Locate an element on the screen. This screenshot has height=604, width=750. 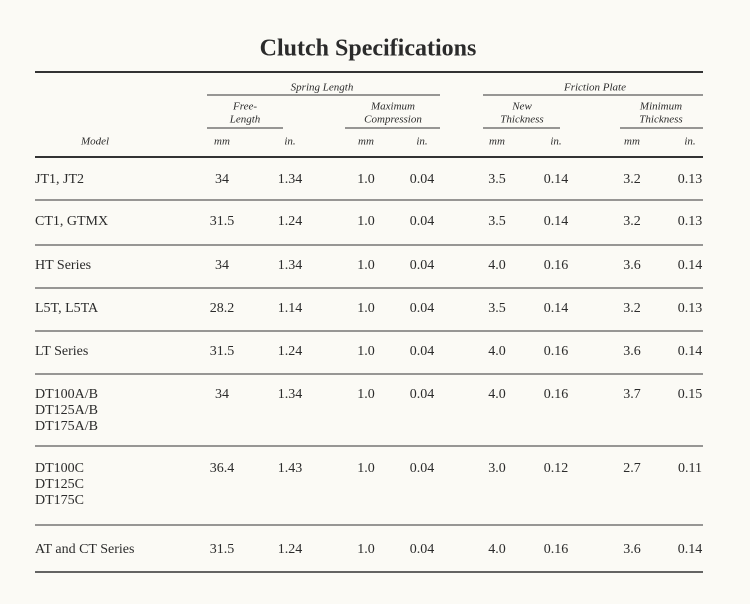
model-name: LT Series is located at coordinates (61, 351).